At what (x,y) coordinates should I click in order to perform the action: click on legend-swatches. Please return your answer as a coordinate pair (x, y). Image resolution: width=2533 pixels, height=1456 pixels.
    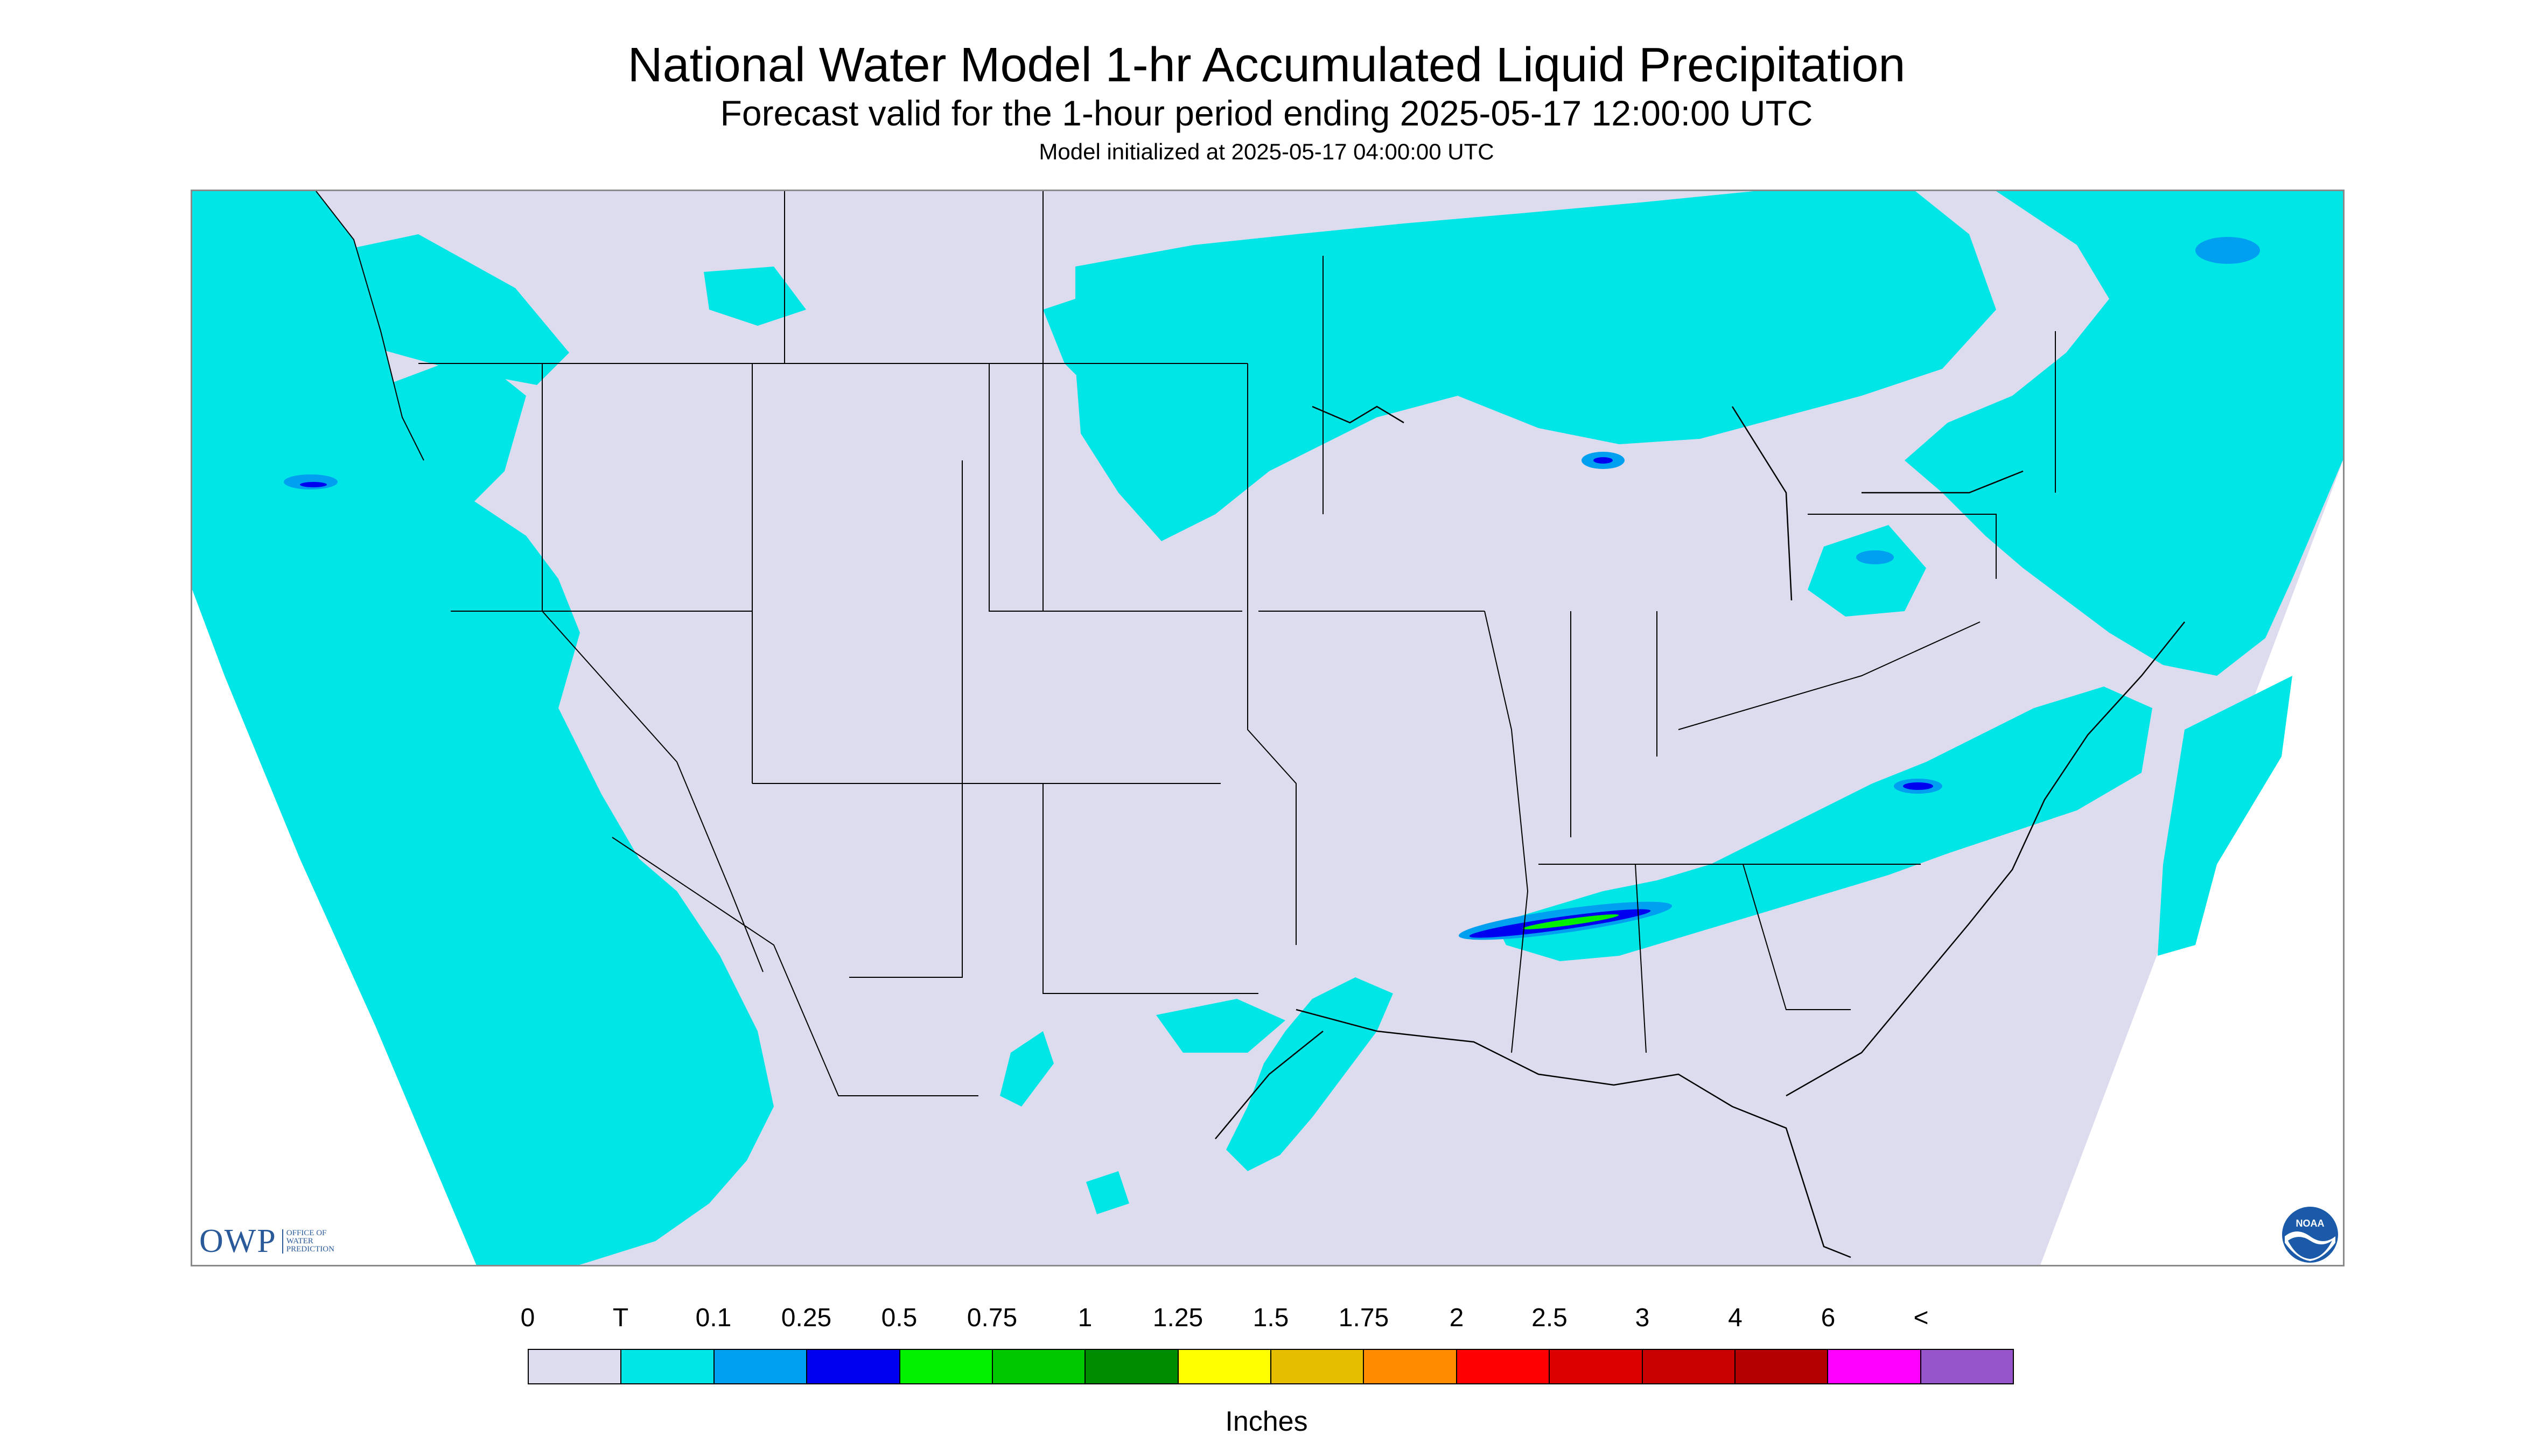
    Looking at the image, I should click on (1271, 1366).